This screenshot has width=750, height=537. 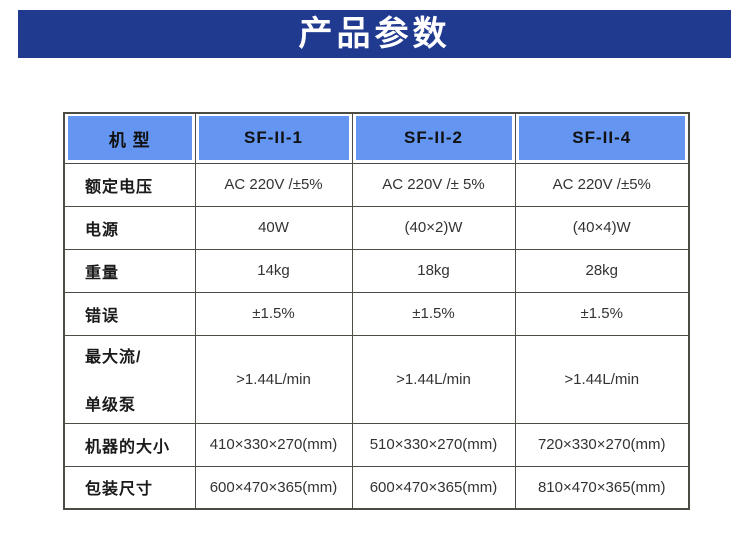 I want to click on column-header-sf-ii-2-cell: SF-II-2, so click(x=433, y=138).